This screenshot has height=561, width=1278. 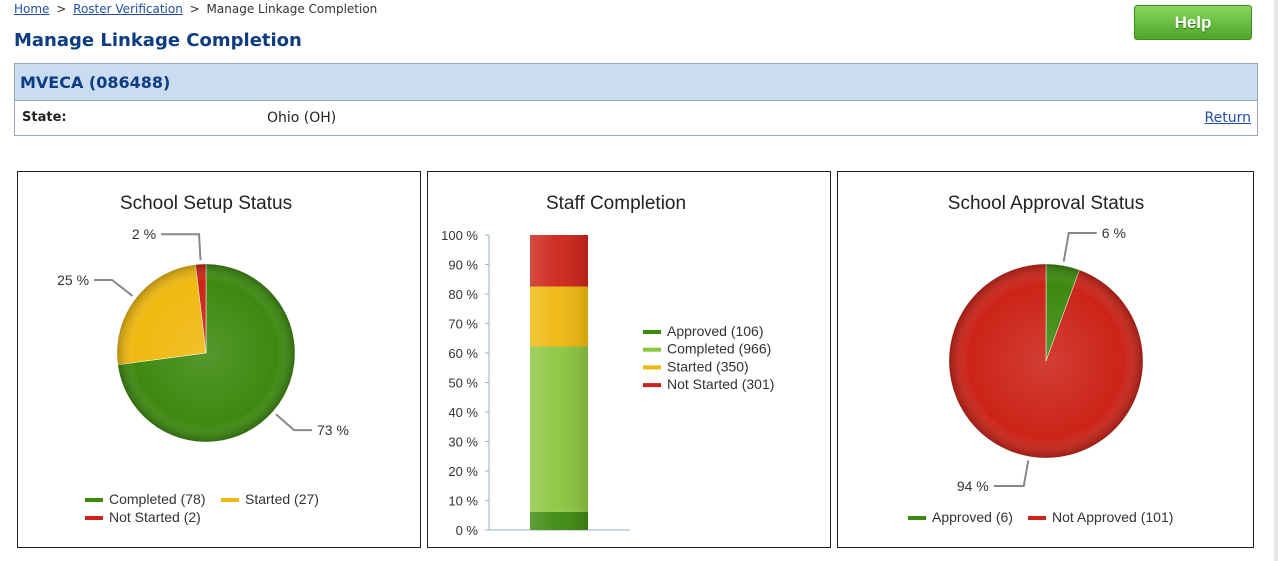 What do you see at coordinates (463, 412) in the screenshot?
I see `y-tick-label: 40 %` at bounding box center [463, 412].